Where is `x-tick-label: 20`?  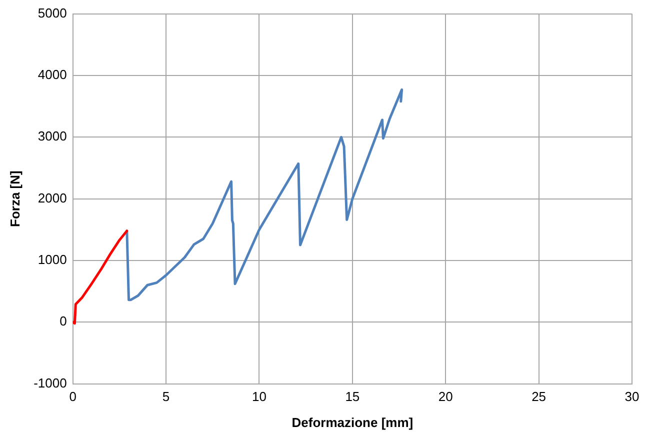
x-tick-label: 20 is located at coordinates (445, 396).